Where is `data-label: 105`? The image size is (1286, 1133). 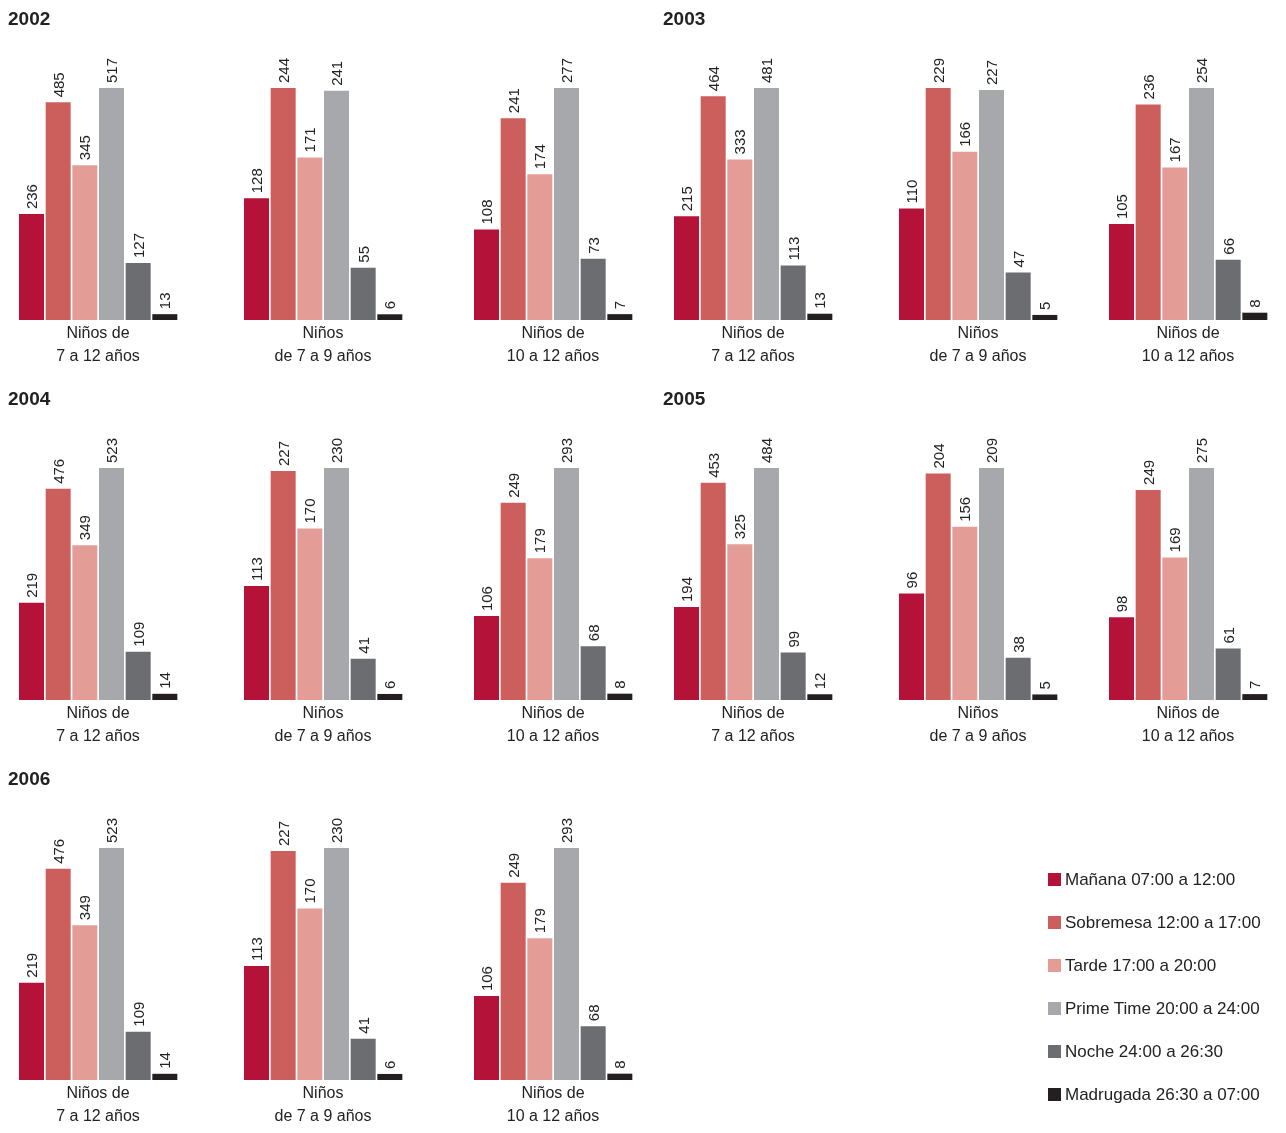
data-label: 105 is located at coordinates (1121, 207).